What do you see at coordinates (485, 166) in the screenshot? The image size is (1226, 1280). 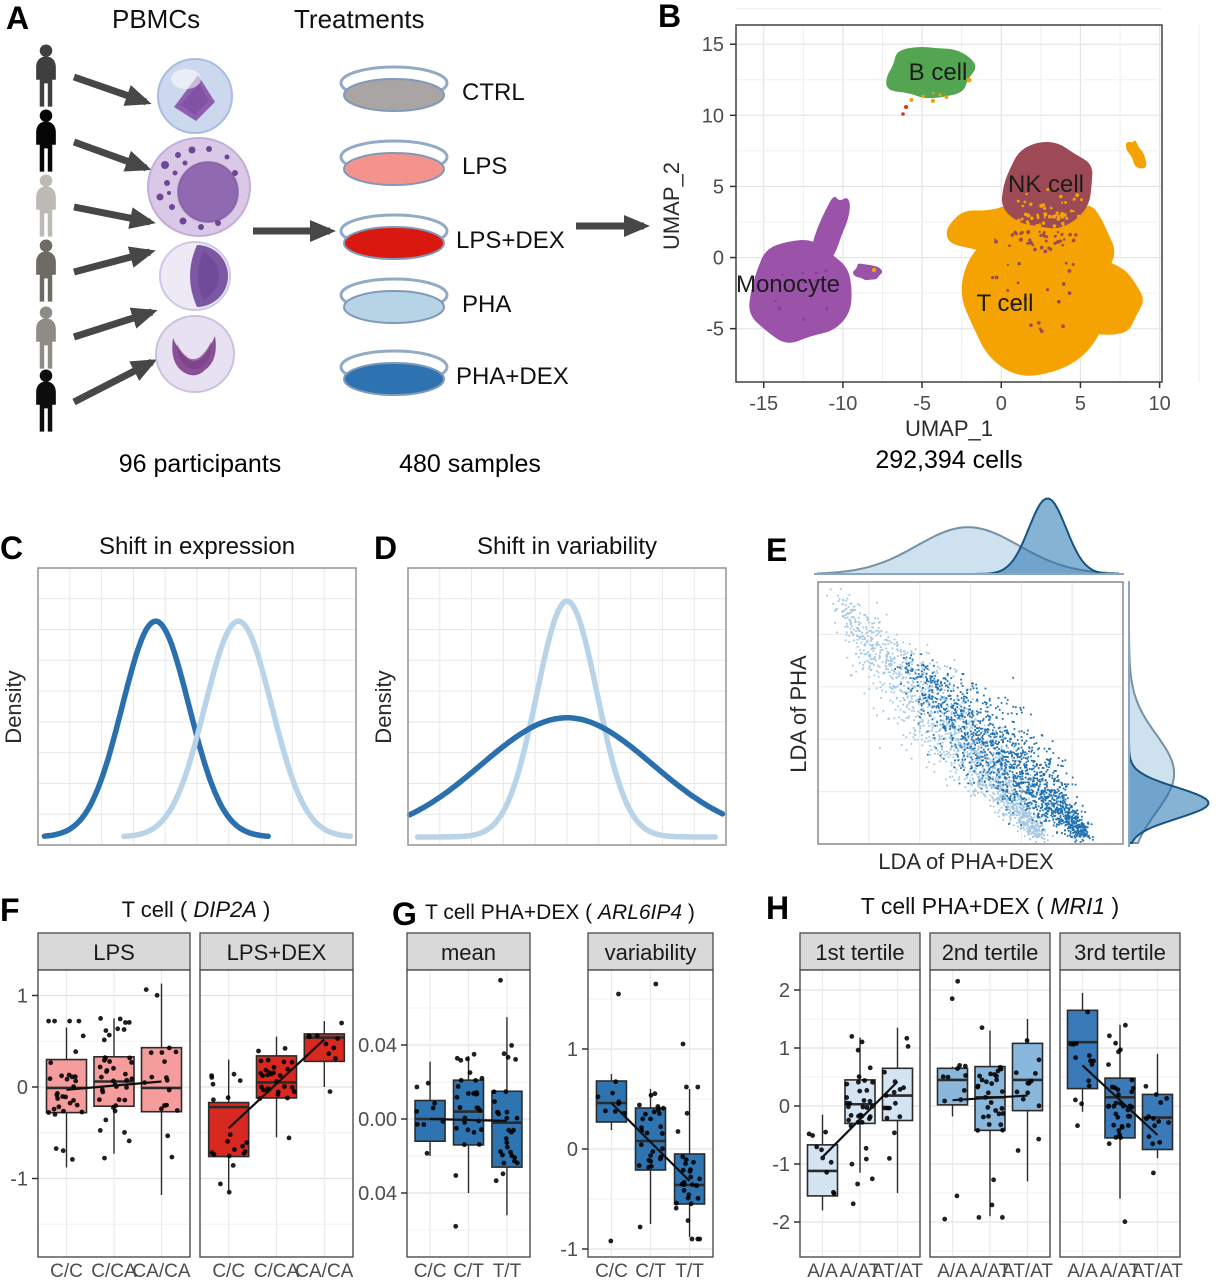 I see `treatment-label-lps: LPS` at bounding box center [485, 166].